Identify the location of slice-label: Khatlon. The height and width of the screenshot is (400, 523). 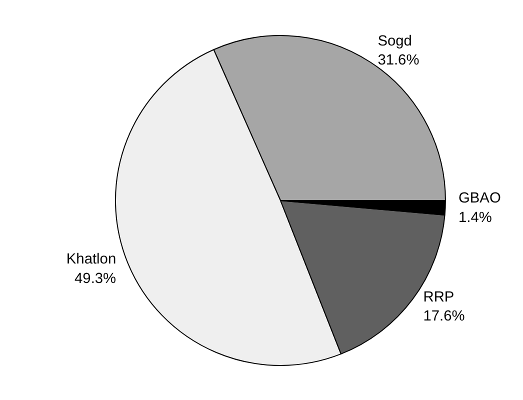
(91, 260).